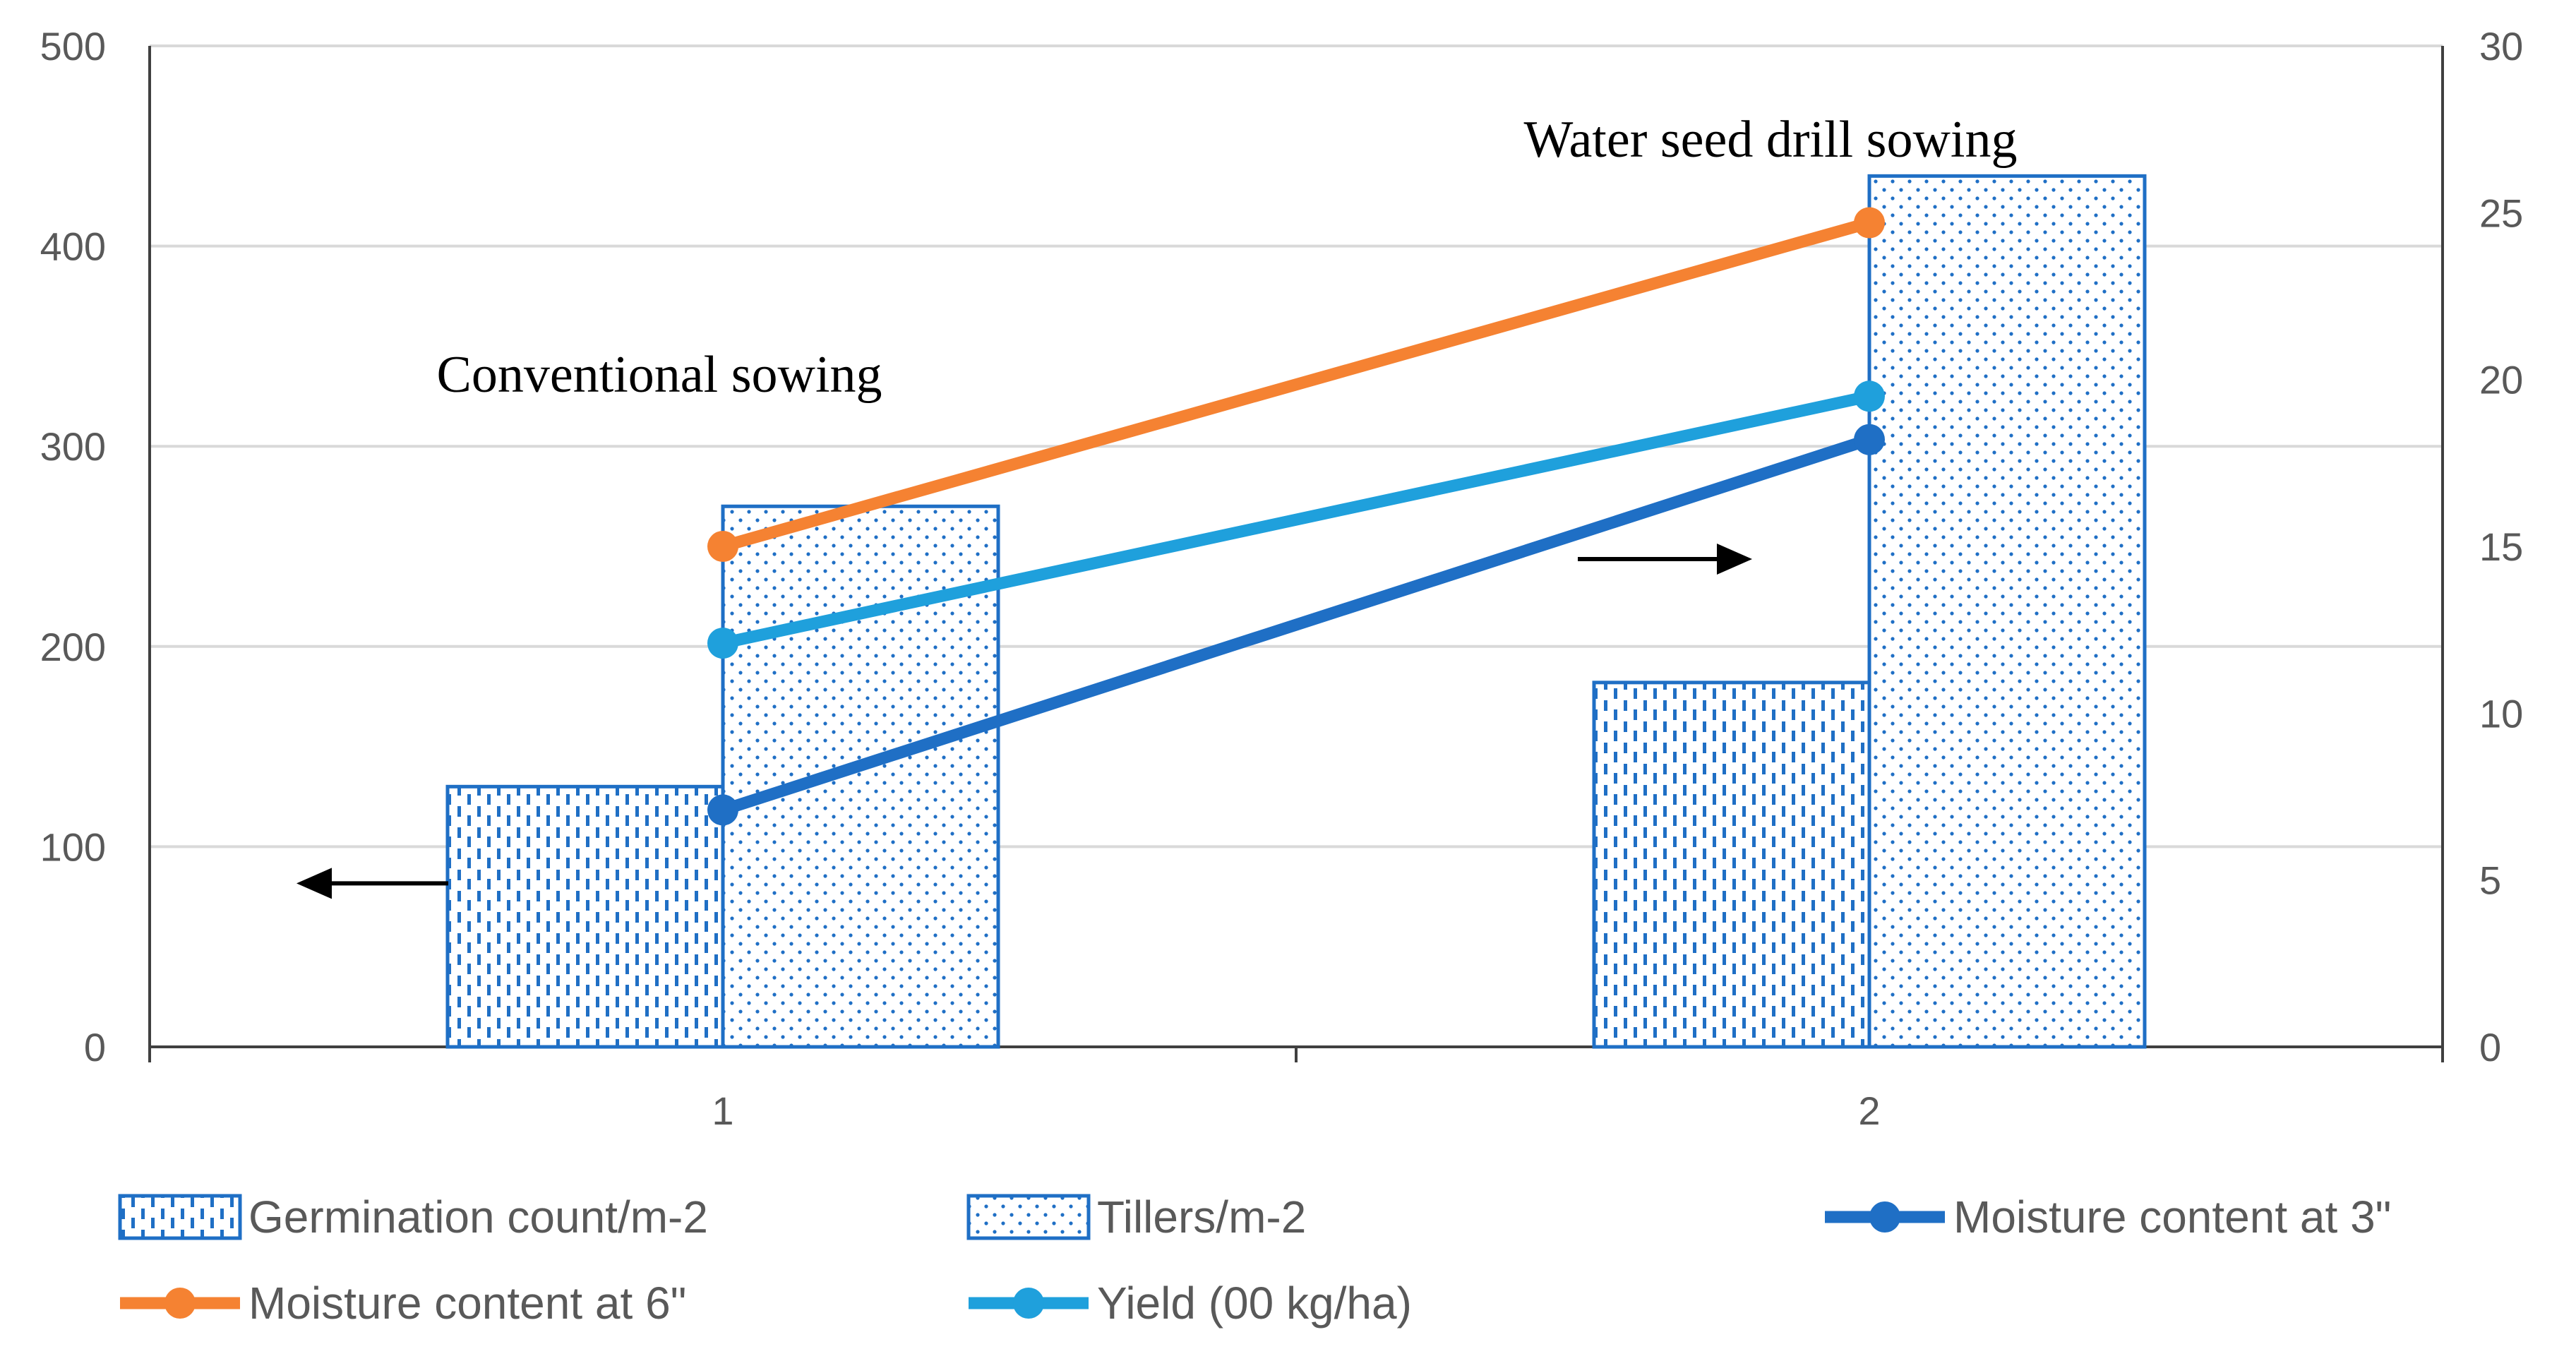 The height and width of the screenshot is (1361, 2576). Describe the element at coordinates (2490, 1047) in the screenshot. I see `right-axis-tick-label: 0` at that location.